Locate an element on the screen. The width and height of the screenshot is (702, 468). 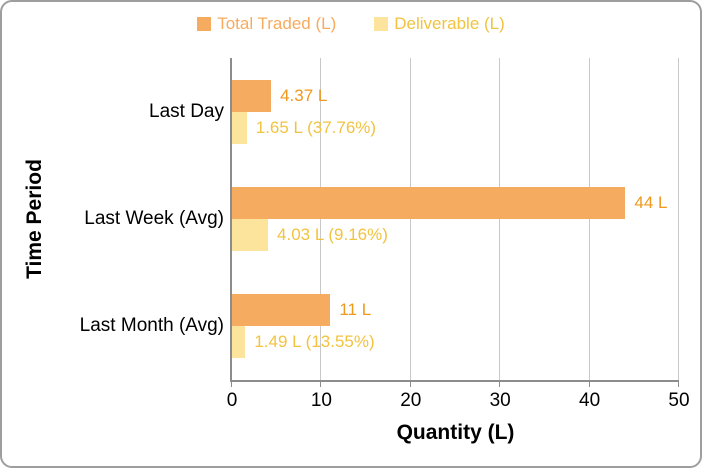
bar-value-label: 4.03 L (9.16%) is located at coordinates (332, 234).